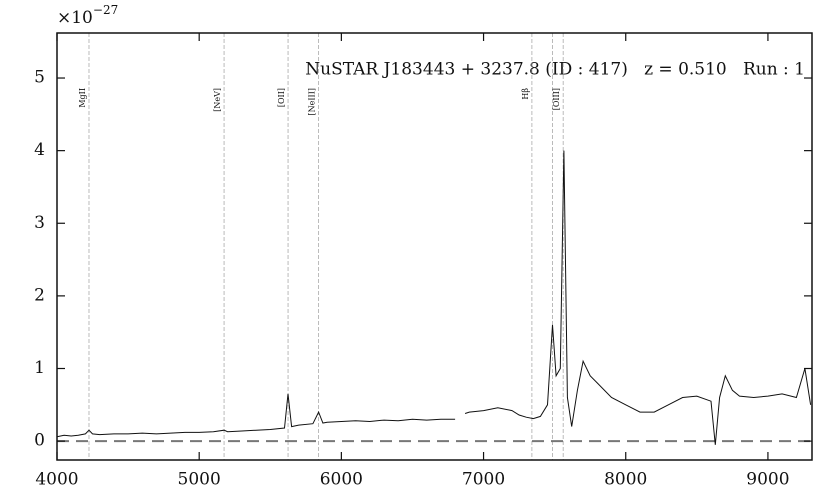 The image size is (830, 498). Describe the element at coordinates (199, 480) in the screenshot. I see `x-tick-label: 5000` at that location.